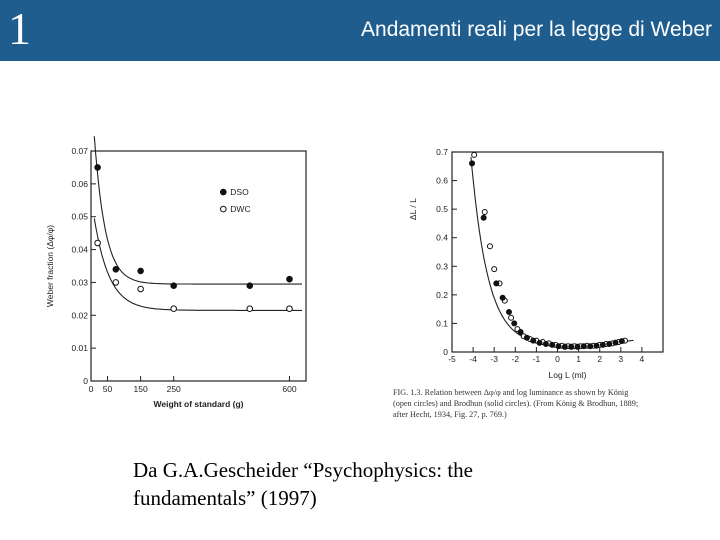  I want to click on chart1-ytick-label: 0.04, so click(79, 250).